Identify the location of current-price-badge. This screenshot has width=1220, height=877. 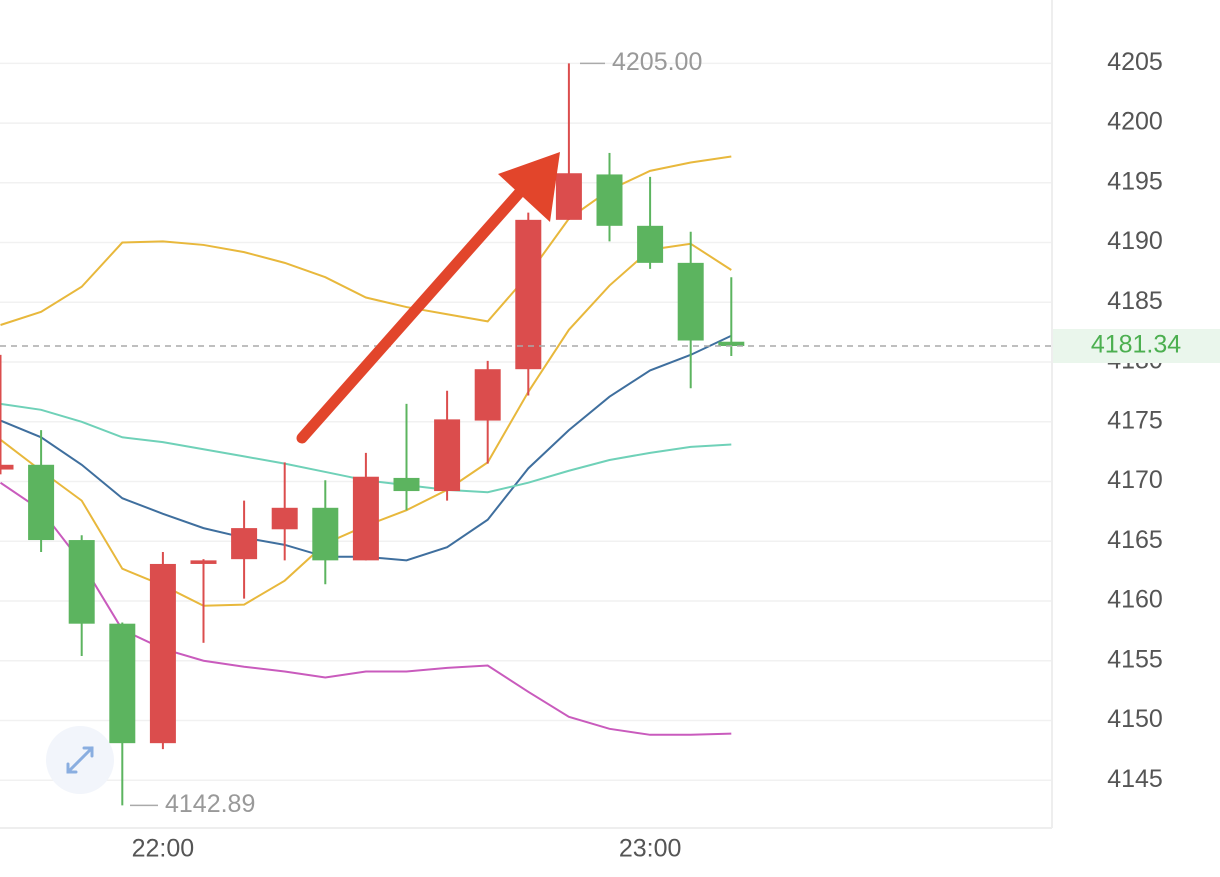
(1136, 346).